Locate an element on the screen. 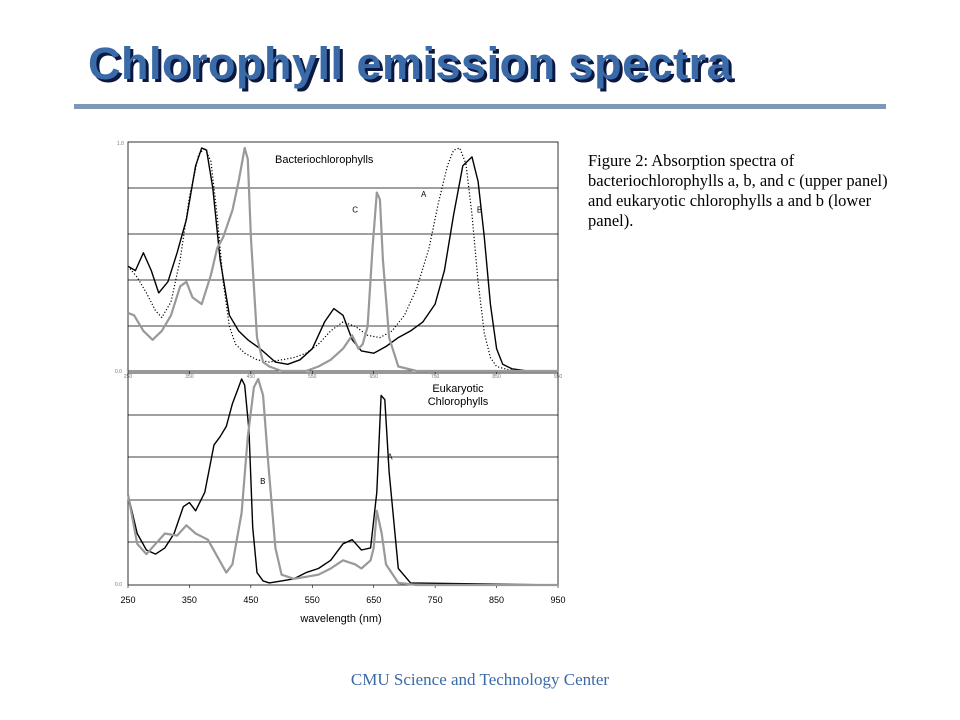 Image resolution: width=960 pixels, height=720 pixels. series-line-p0-c is located at coordinates (342, 259).